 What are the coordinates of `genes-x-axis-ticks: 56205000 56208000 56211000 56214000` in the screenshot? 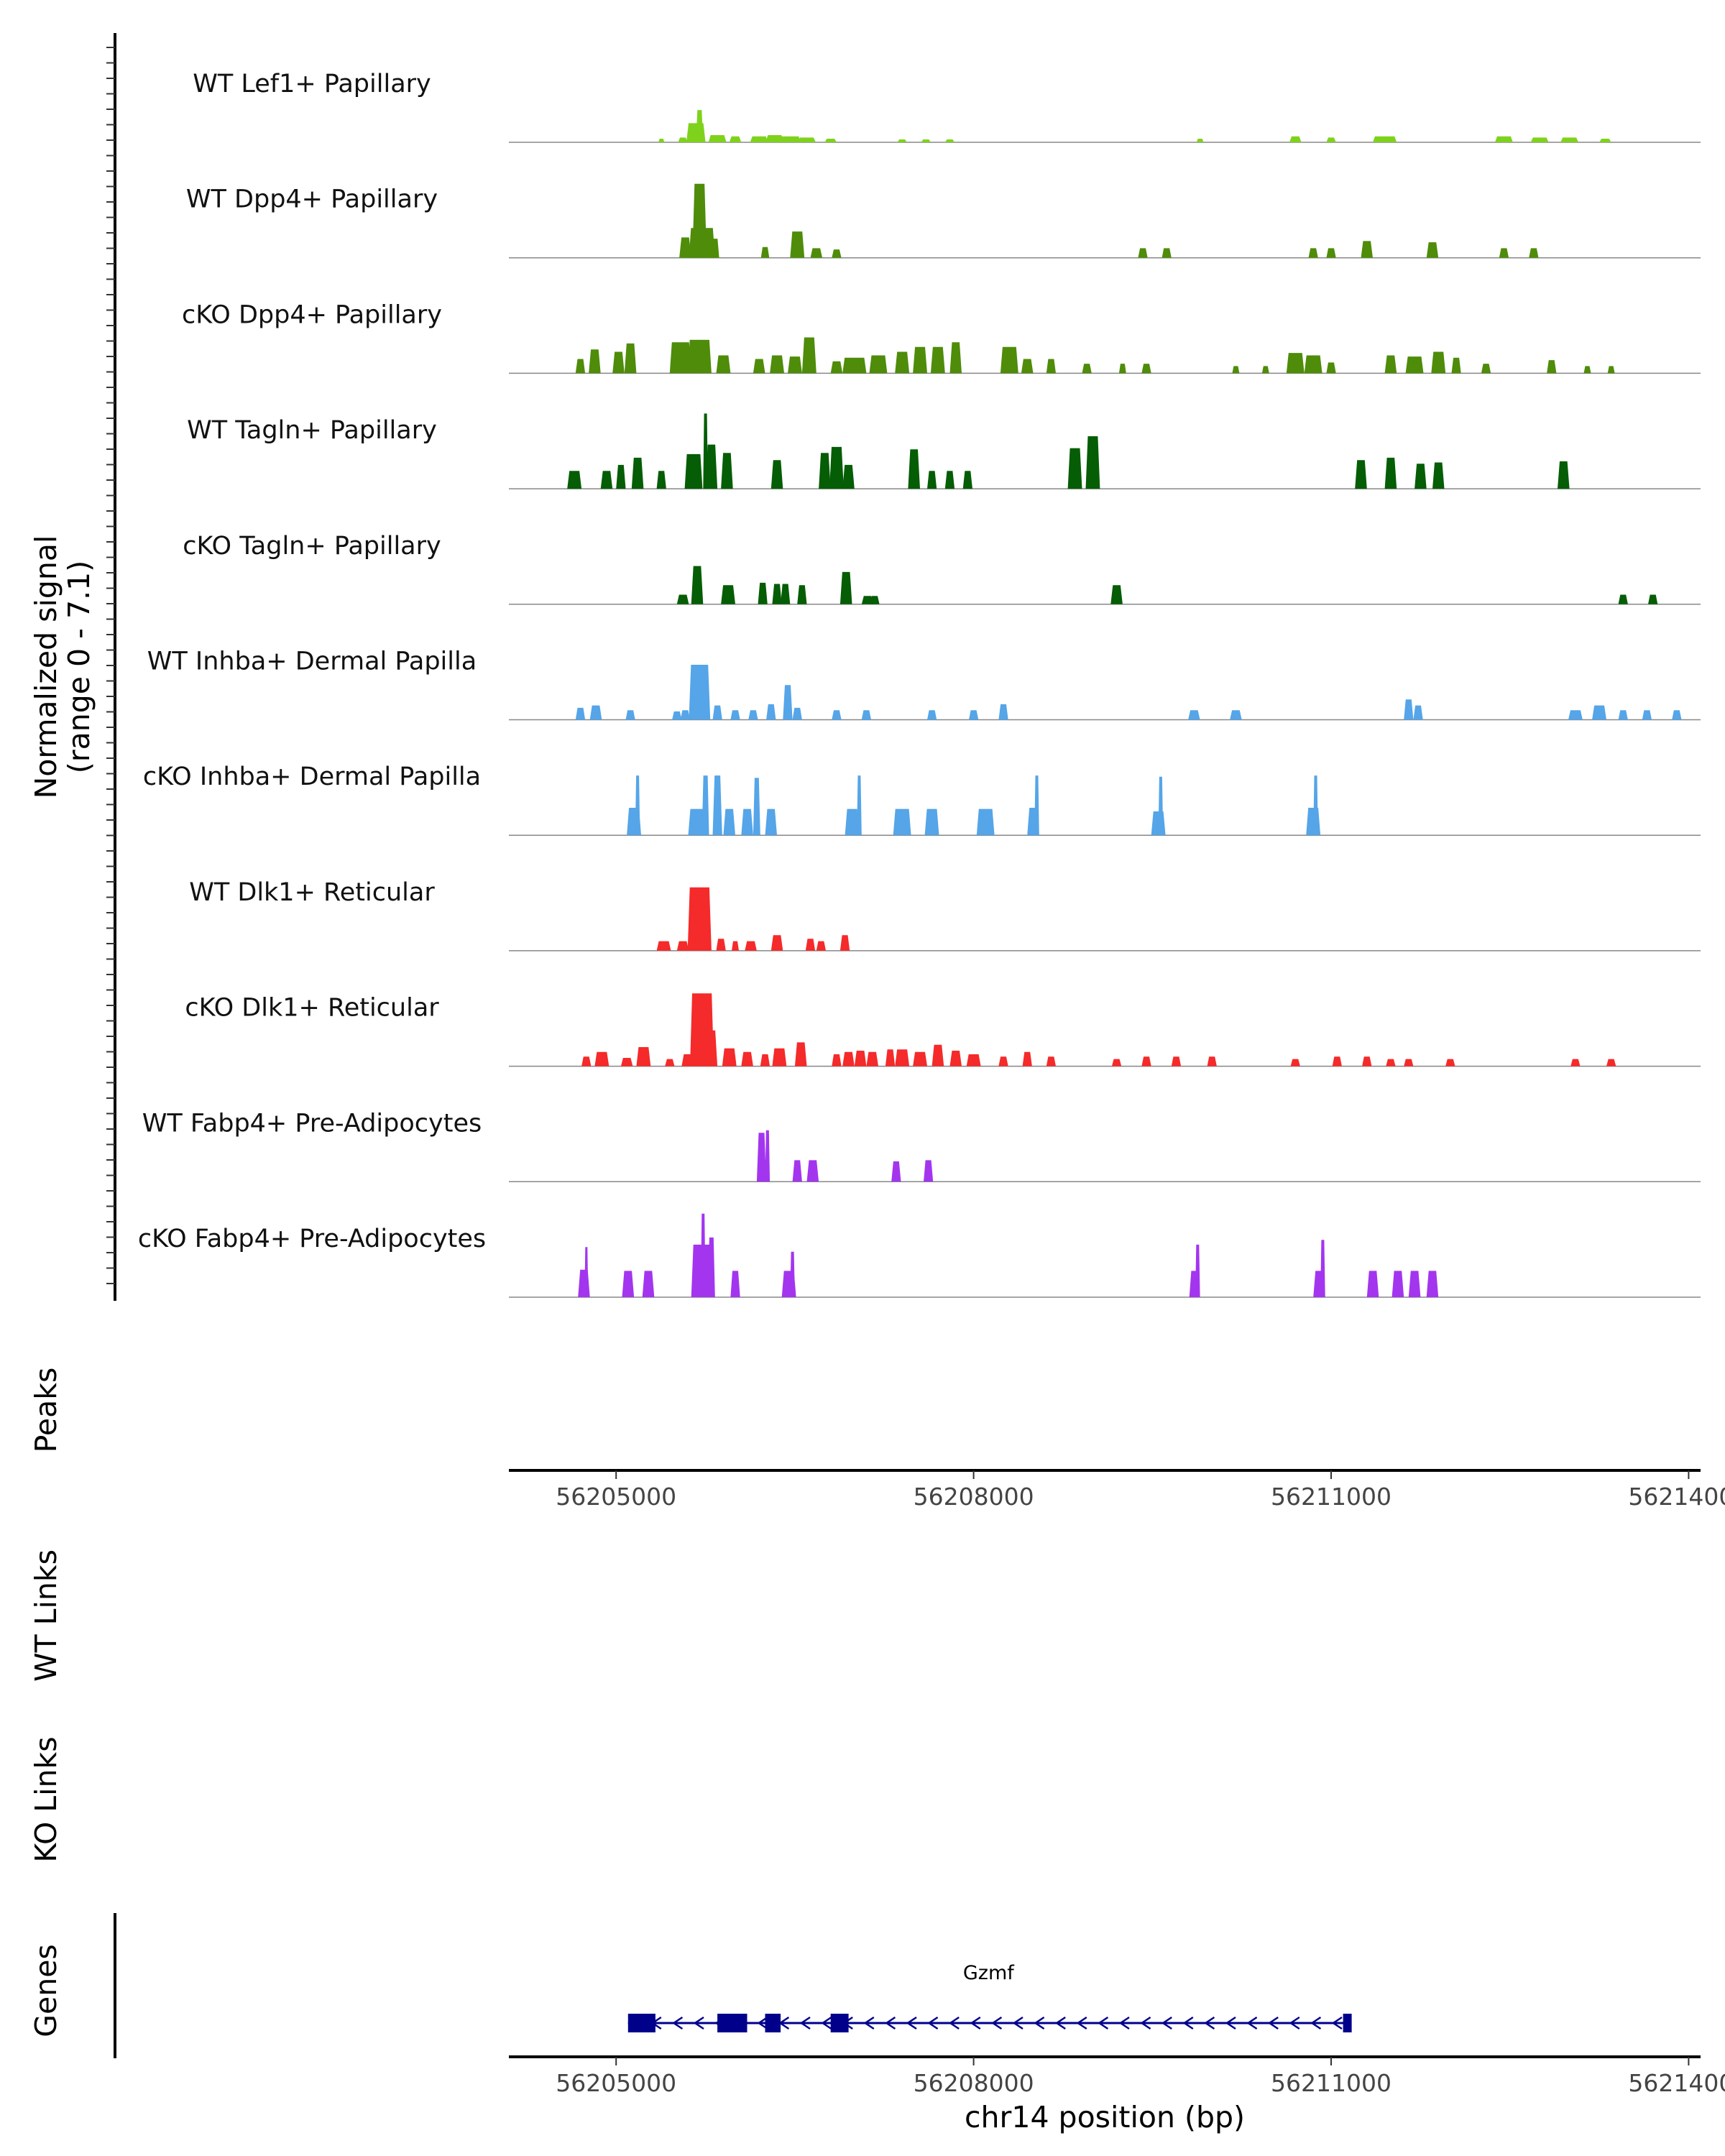 It's located at (1140, 2077).